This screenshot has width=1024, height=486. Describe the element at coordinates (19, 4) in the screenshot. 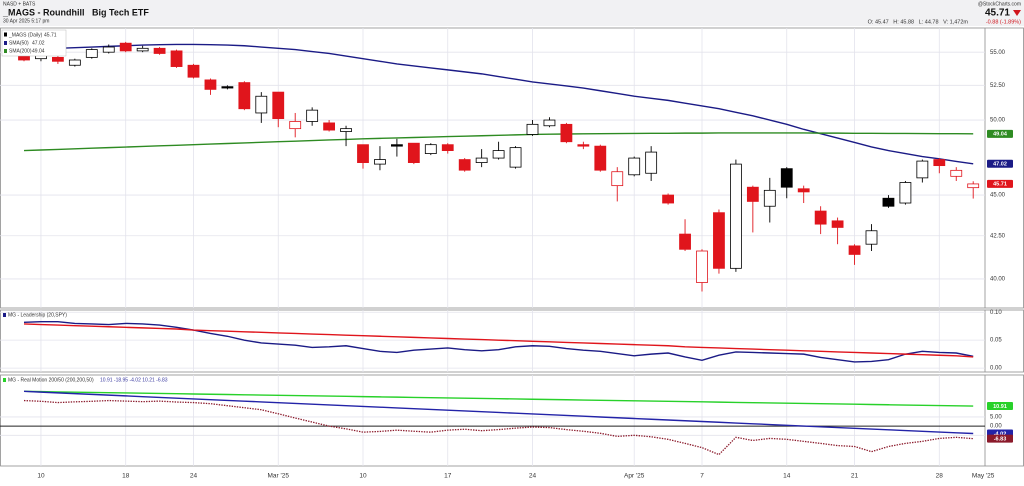

I see `exchange: NASD + BATS` at that location.